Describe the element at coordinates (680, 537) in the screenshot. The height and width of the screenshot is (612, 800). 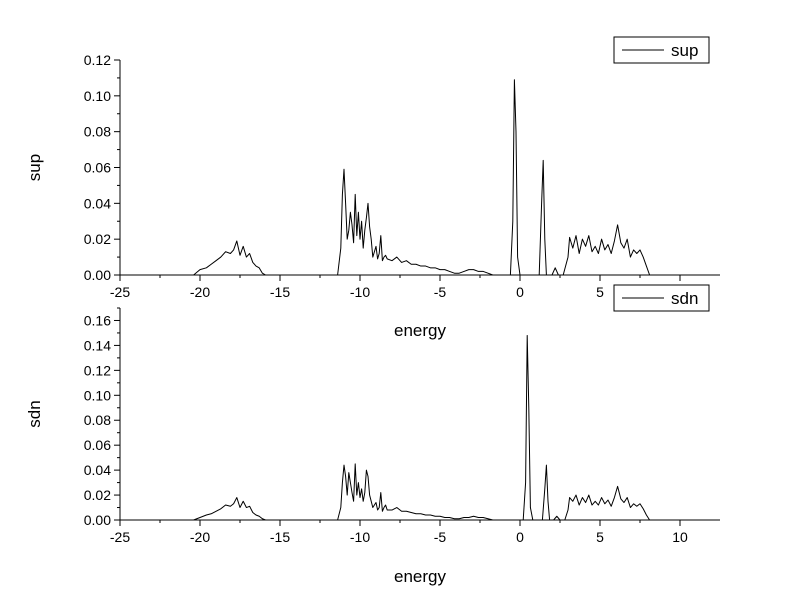
I see `x-tick-label: 10` at that location.